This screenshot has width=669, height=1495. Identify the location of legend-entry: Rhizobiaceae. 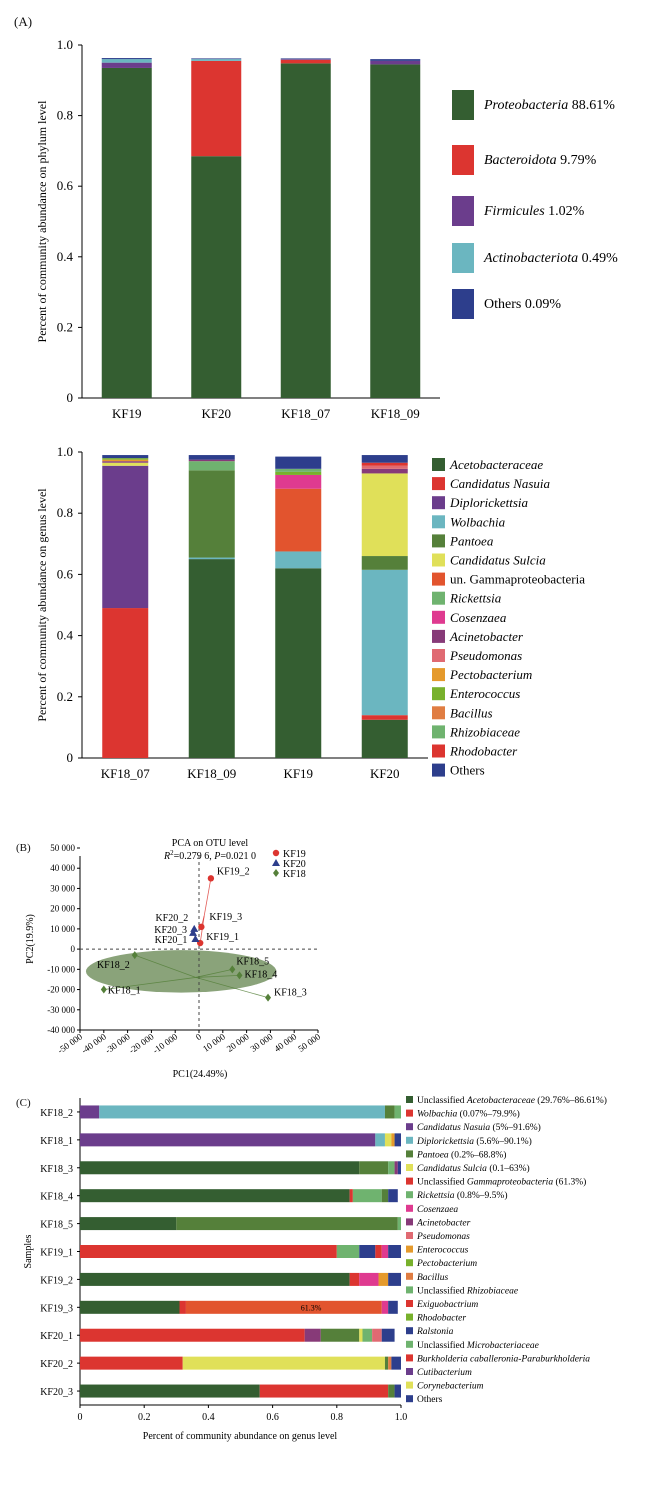
(484, 731).